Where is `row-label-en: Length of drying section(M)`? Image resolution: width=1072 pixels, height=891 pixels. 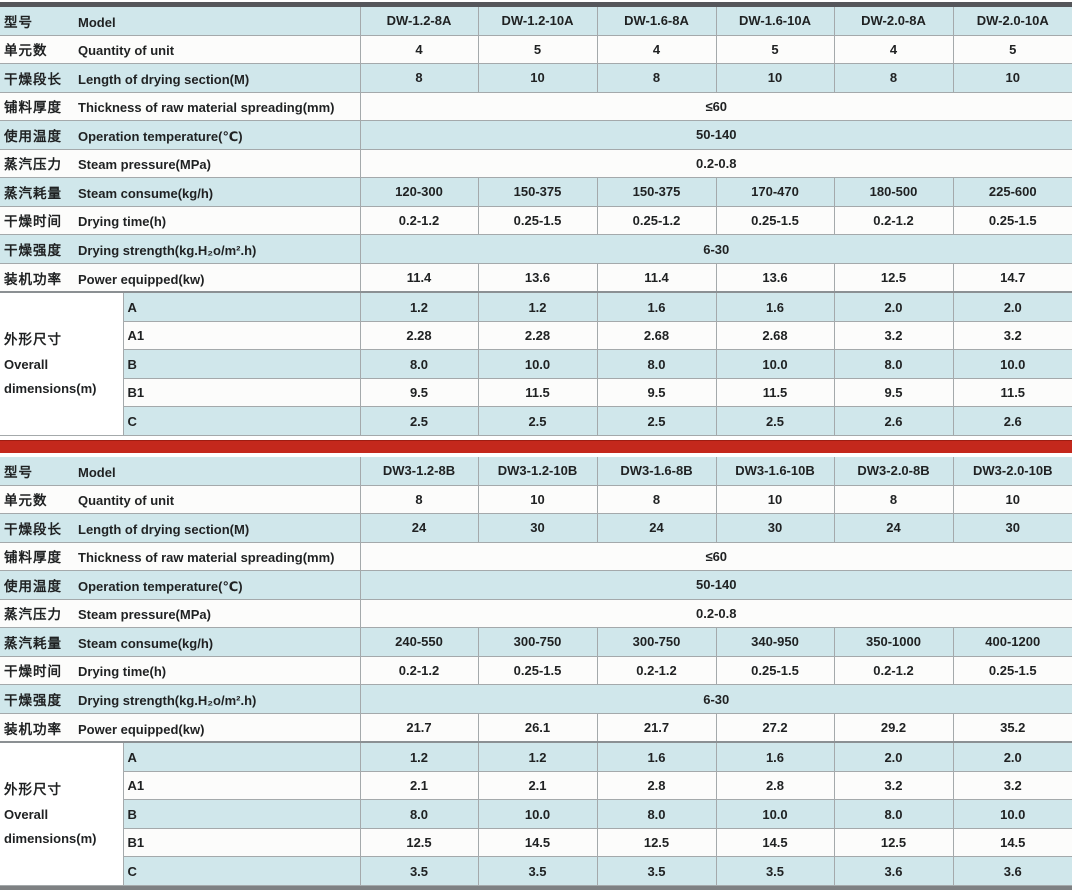 row-label-en: Length of drying section(M) is located at coordinates (164, 529).